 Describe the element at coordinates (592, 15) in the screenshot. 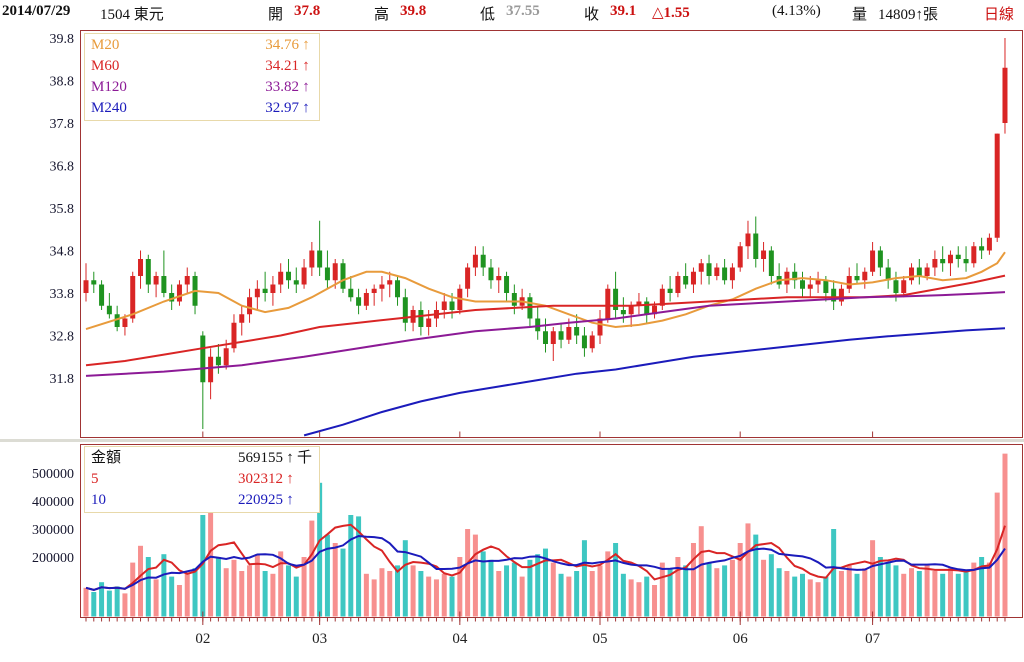

I see `close-label: 收` at that location.